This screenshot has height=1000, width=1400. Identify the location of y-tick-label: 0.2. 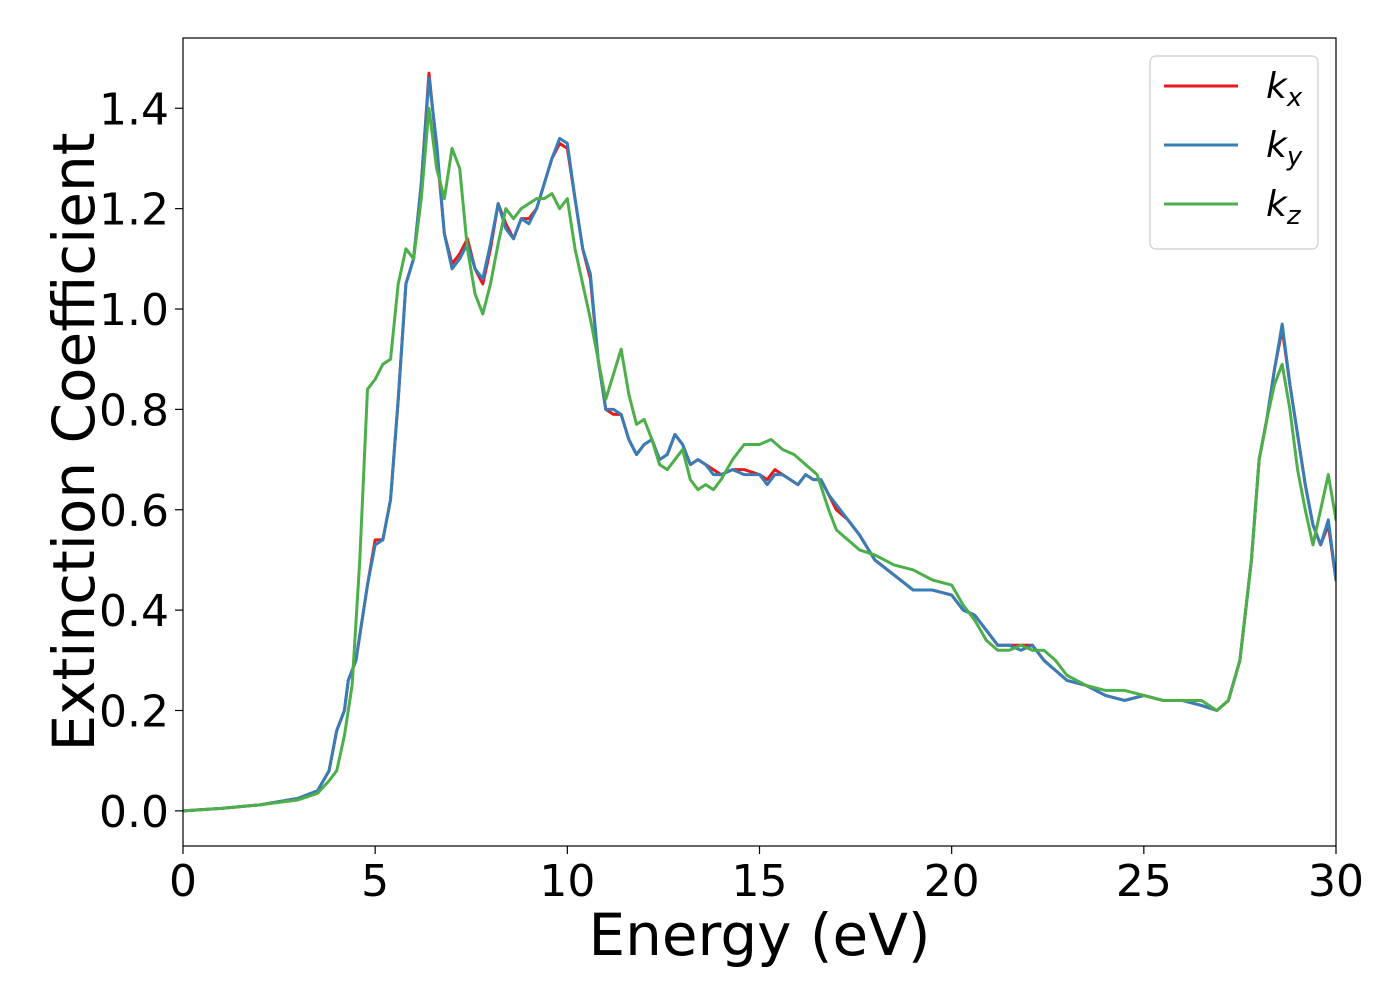
(134, 711).